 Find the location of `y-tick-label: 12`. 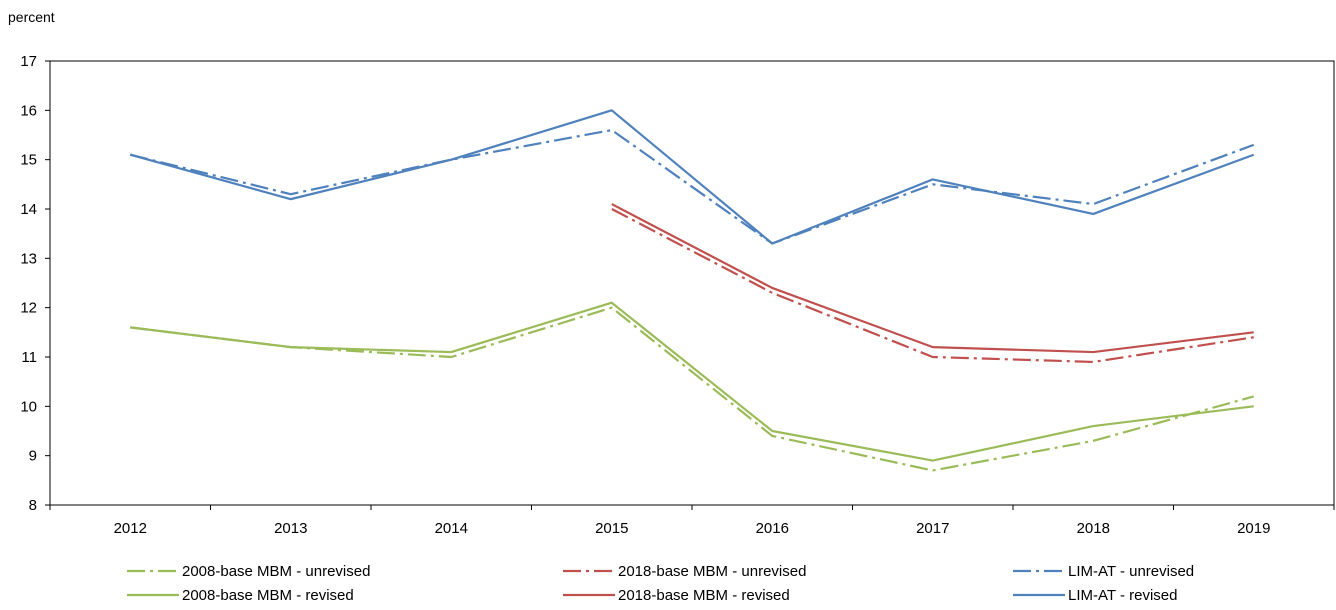

y-tick-label: 12 is located at coordinates (28, 308).